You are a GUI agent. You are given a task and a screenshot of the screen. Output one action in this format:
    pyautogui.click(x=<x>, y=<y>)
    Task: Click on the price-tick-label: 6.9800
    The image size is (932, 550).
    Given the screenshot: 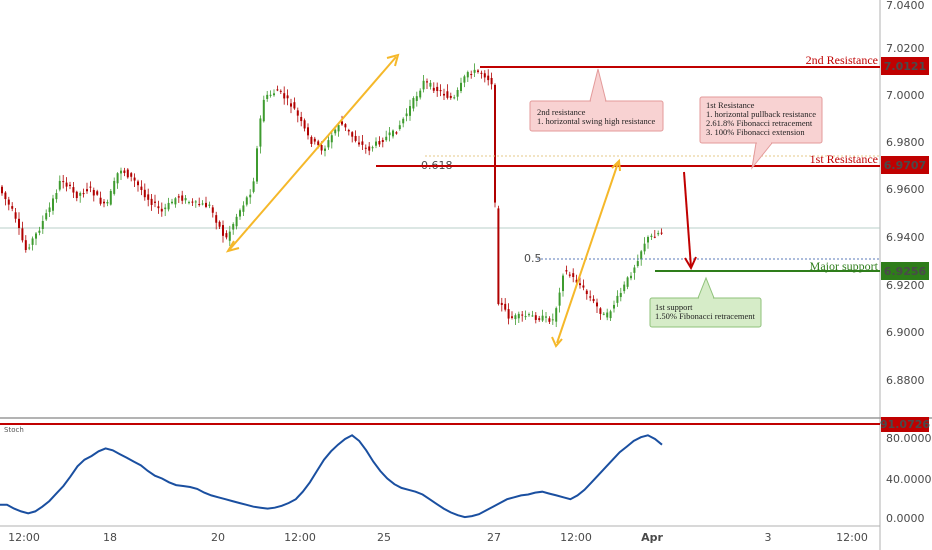 What is the action you would take?
    pyautogui.click(x=905, y=142)
    